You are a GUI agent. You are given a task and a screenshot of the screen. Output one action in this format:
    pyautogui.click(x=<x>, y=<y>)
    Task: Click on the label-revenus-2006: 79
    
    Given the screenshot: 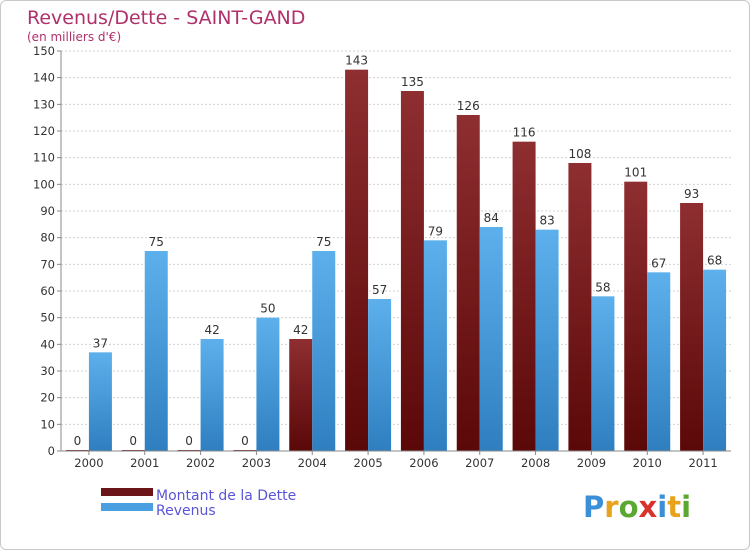 What is the action you would take?
    pyautogui.click(x=435, y=231)
    